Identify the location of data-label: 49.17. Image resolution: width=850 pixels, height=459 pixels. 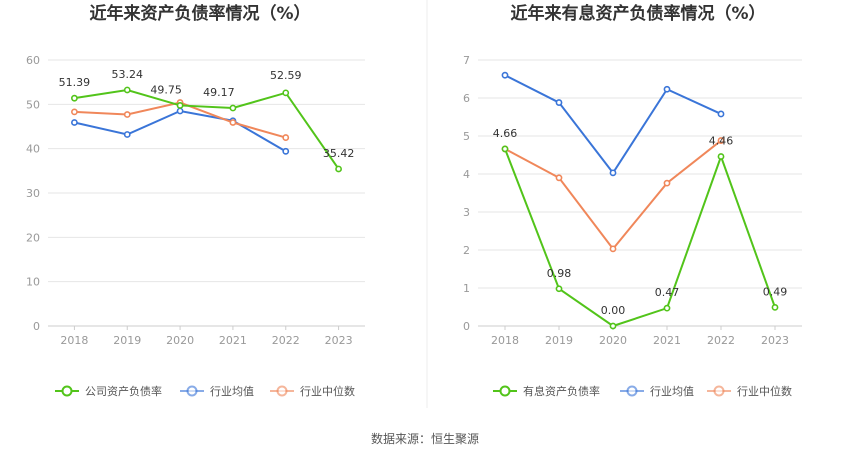
(219, 92).